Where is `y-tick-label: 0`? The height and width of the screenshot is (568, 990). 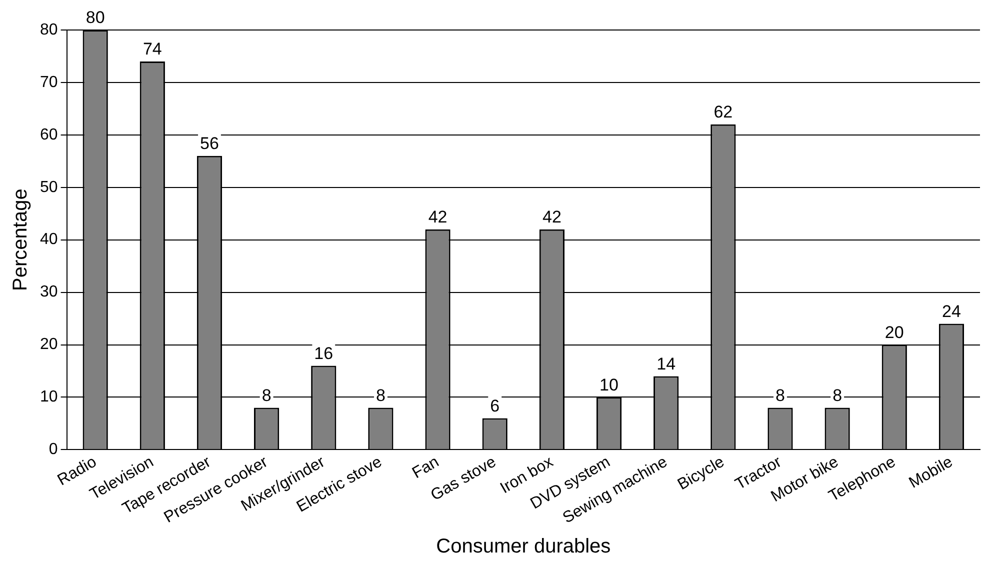
y-tick-label: 0 is located at coordinates (53, 449).